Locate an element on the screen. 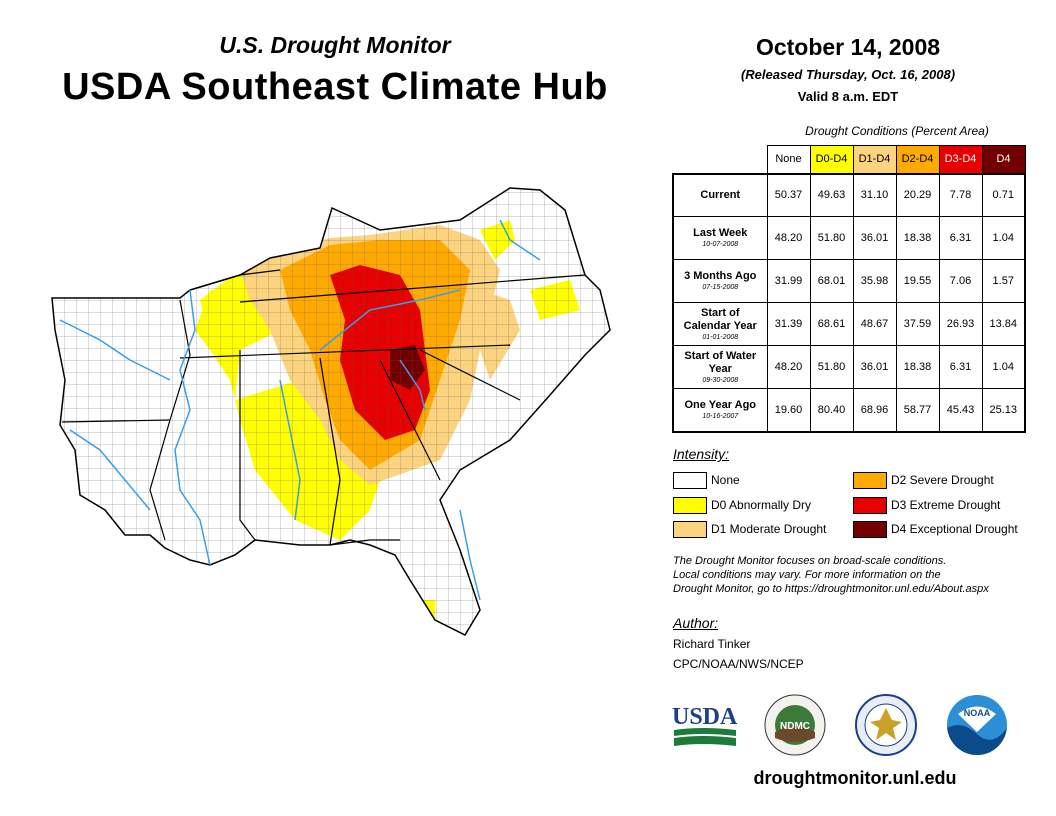 The image size is (1056, 816). row-label: Last Week 10-07-2008 is located at coordinates (720, 238).